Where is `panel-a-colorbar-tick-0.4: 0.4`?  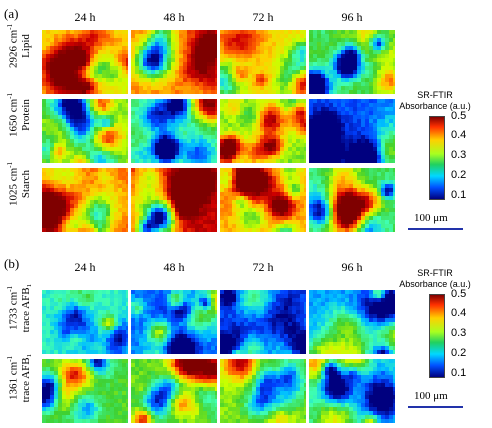 panel-a-colorbar-tick-0.4: 0.4 is located at coordinates (459, 135).